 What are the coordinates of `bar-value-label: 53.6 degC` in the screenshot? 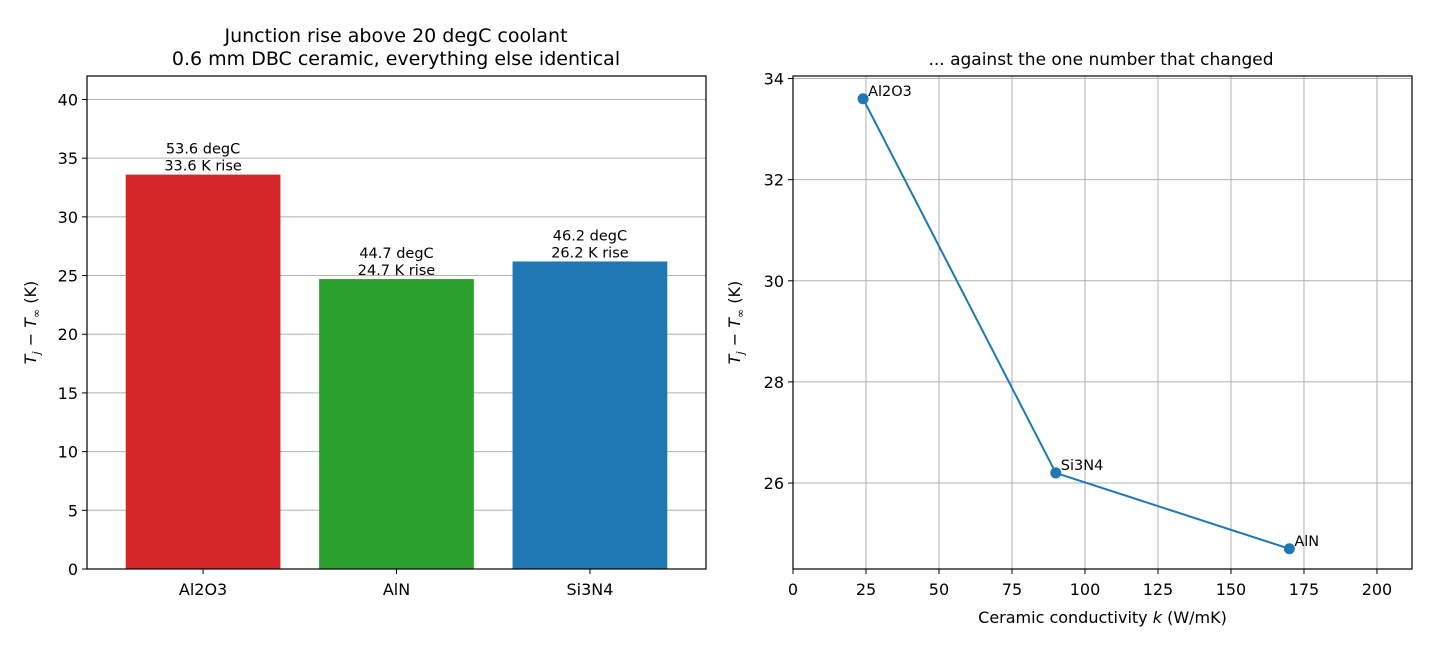 It's located at (203, 150).